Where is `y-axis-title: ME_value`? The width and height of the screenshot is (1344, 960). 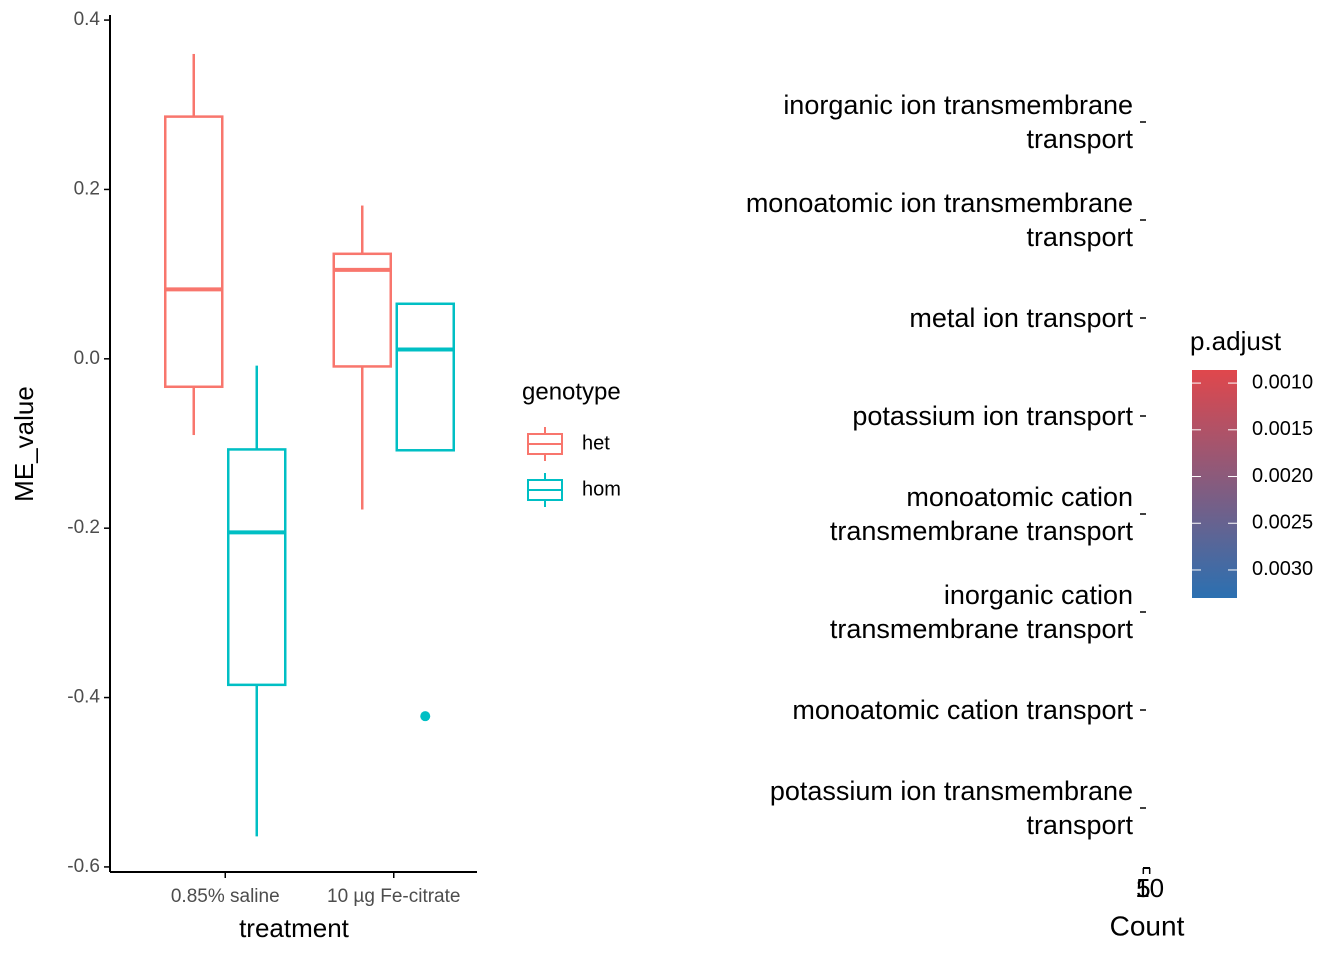 y-axis-title: ME_value is located at coordinates (24, 444).